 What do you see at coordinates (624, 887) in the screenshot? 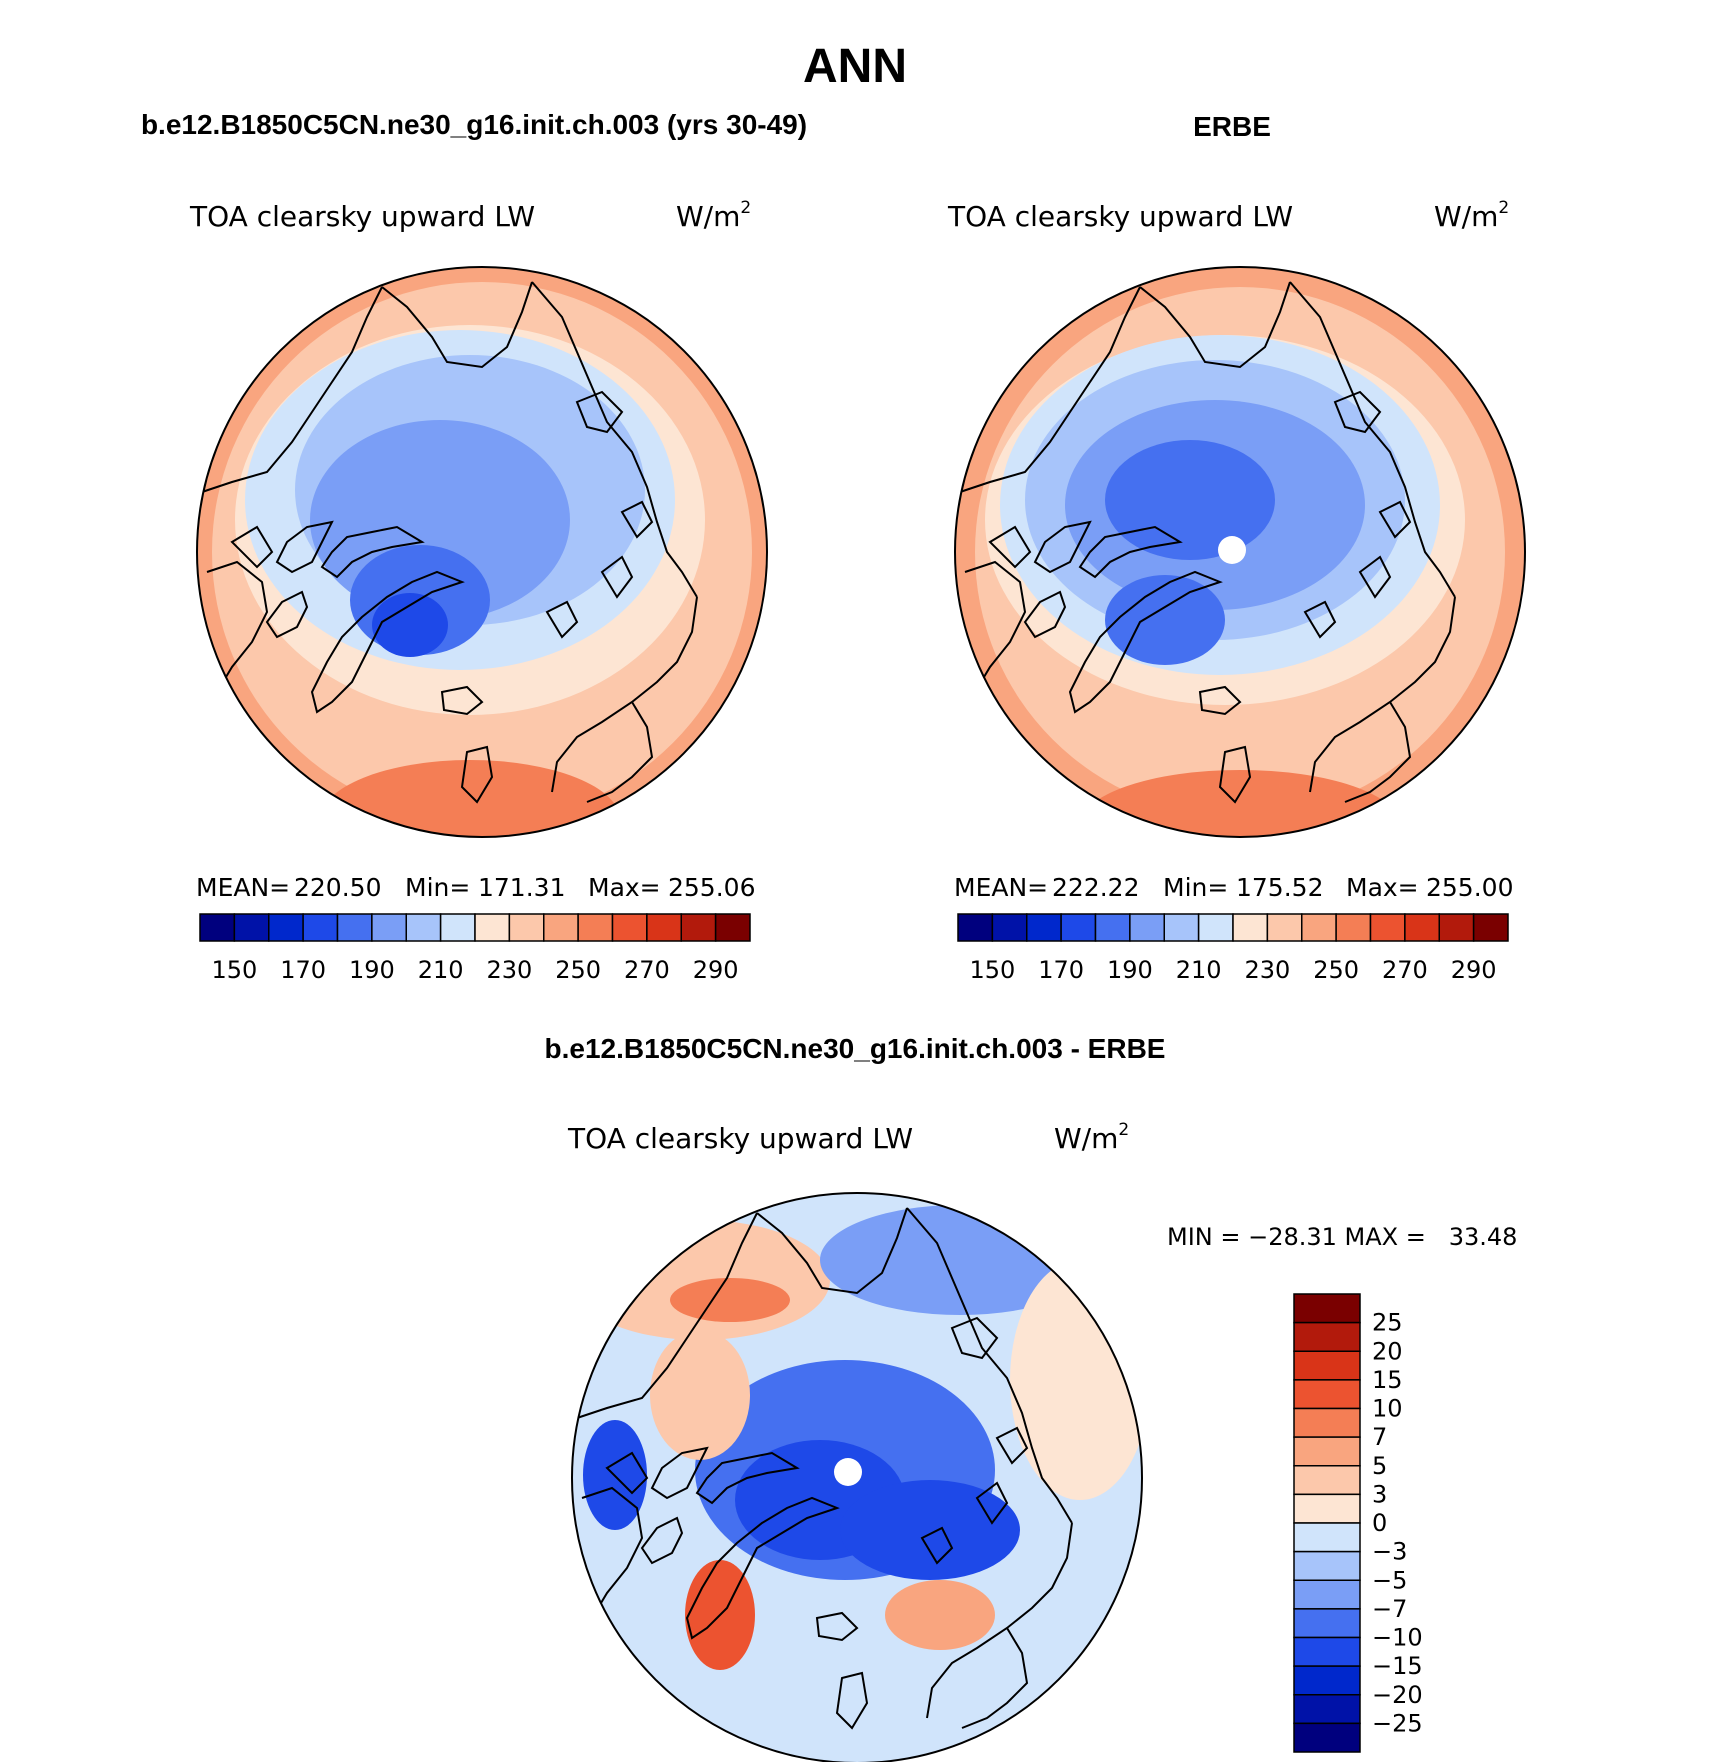
I see `left-max-label: Max=` at bounding box center [624, 887].